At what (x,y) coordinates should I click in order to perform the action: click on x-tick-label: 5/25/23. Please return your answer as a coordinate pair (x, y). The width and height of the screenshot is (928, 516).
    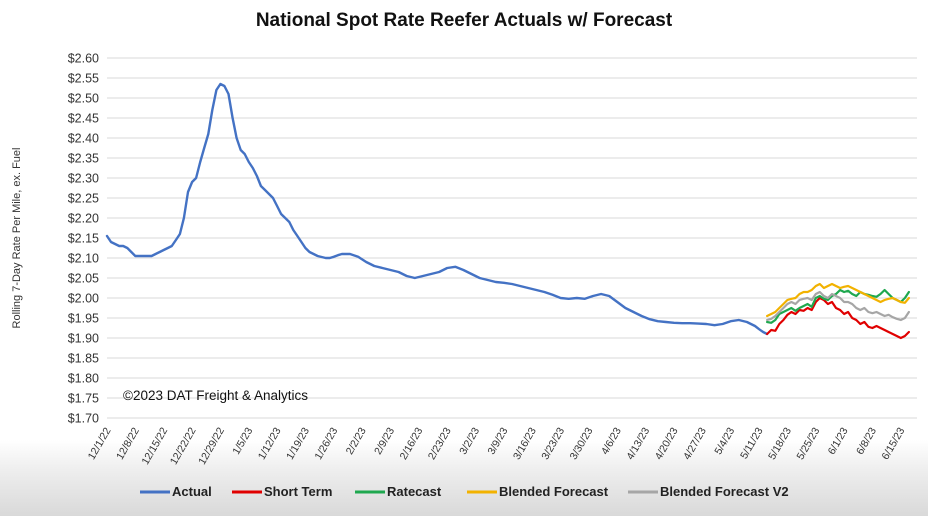
    Looking at the image, I should click on (808, 443).